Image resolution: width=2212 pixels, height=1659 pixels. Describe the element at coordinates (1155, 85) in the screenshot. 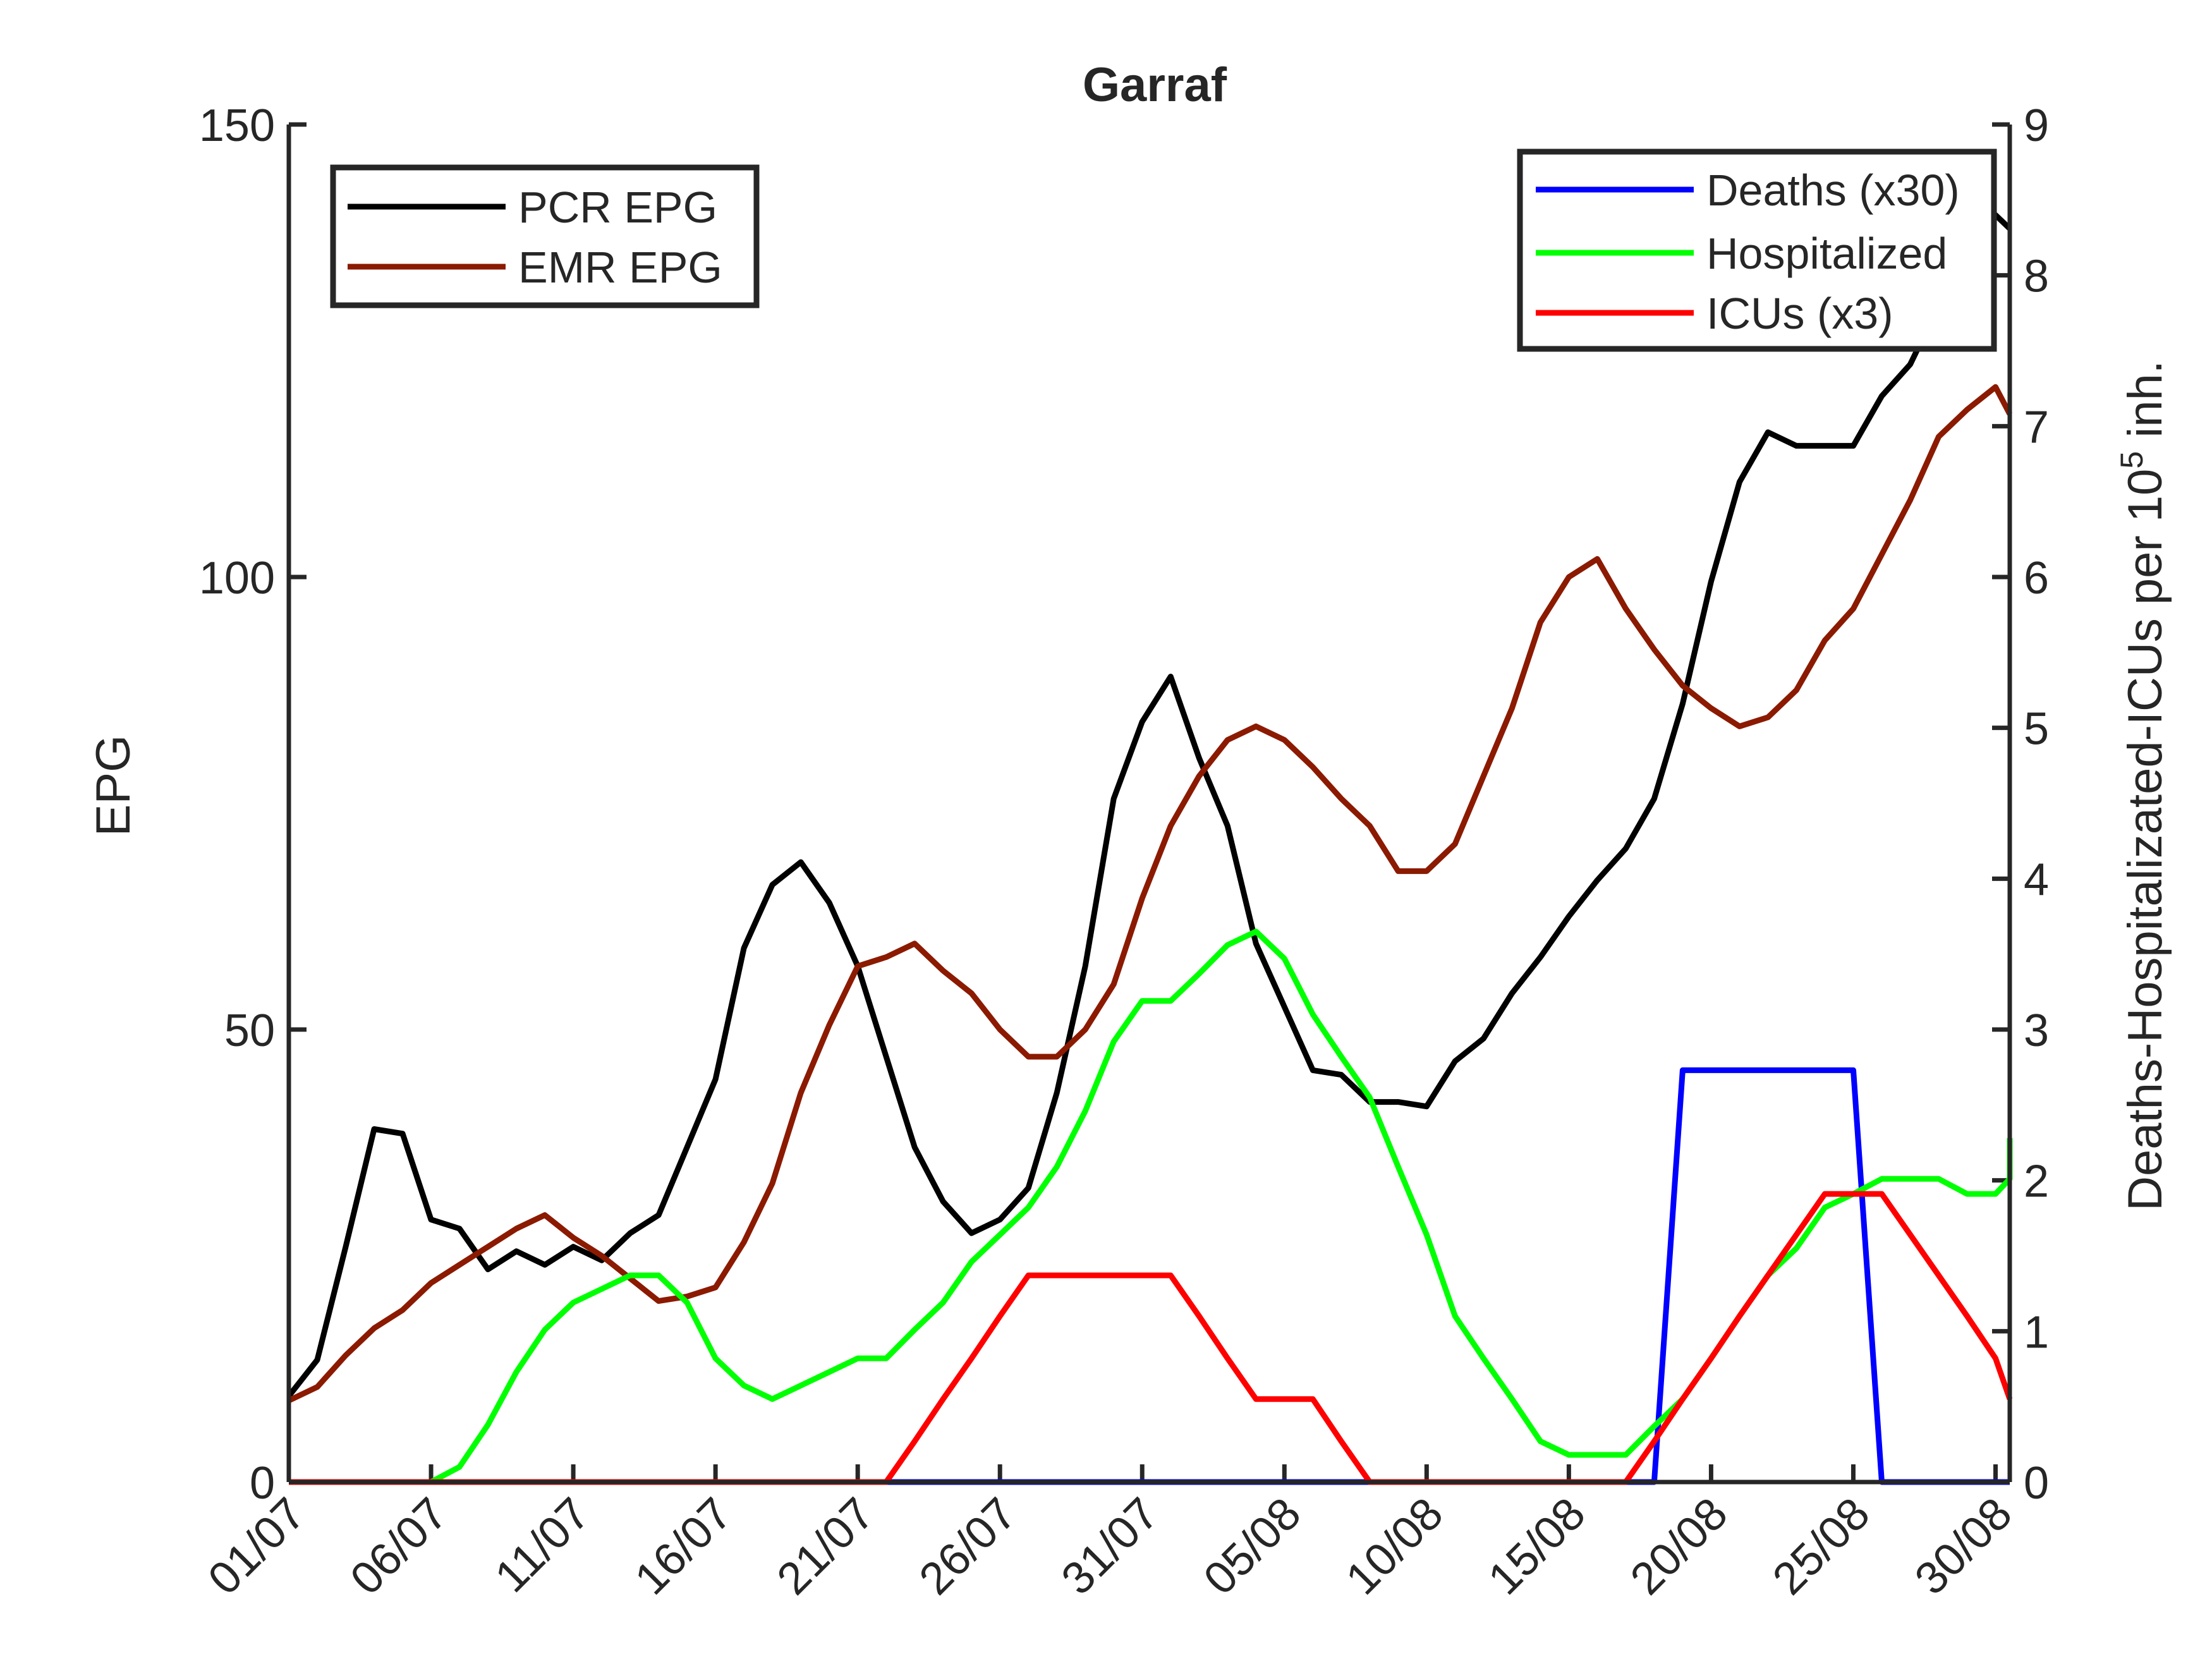

I see `chart-title: Garraf` at that location.